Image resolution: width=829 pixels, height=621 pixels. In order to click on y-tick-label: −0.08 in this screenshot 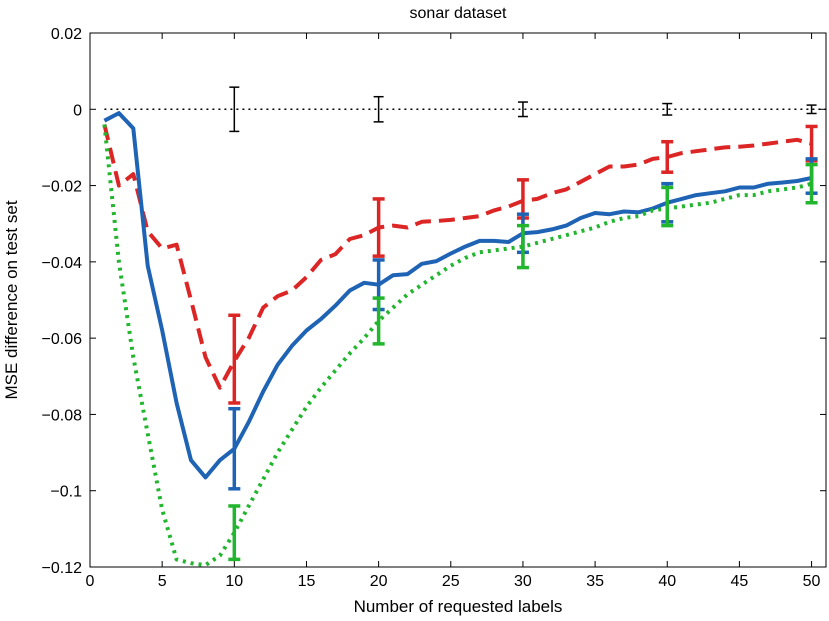, I will do `click(62, 415)`.